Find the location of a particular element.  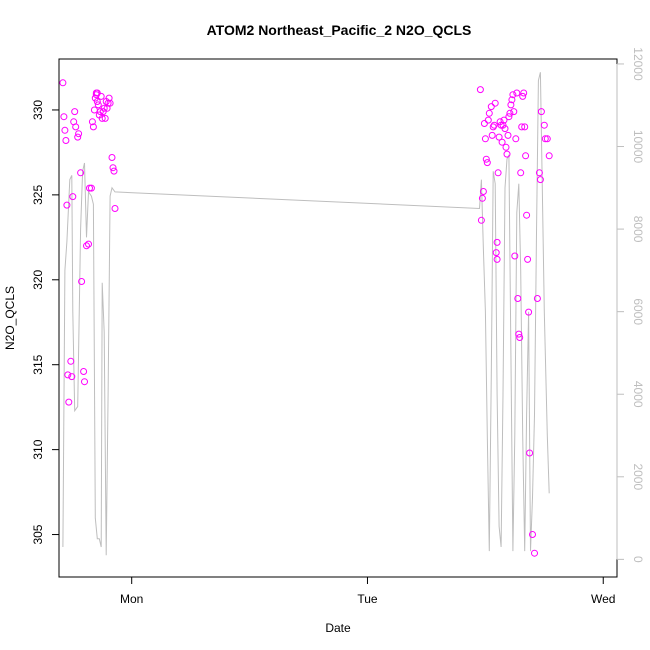

y-tick-label: 315 is located at coordinates (38, 364).